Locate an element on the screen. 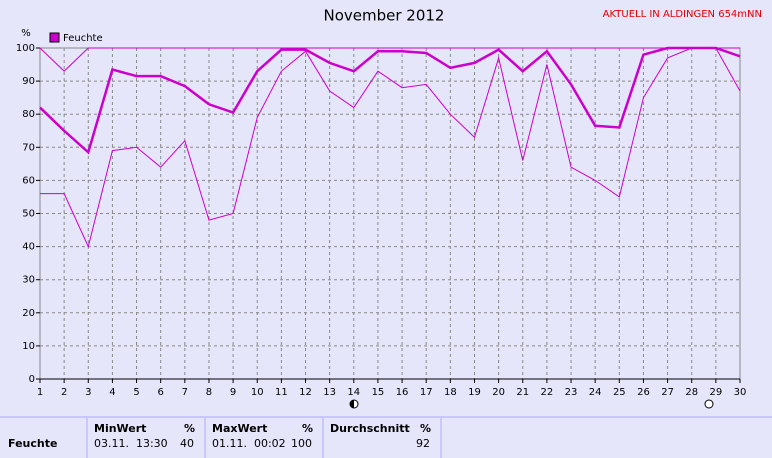 The width and height of the screenshot is (772, 458). x-tick-label: 26 is located at coordinates (643, 392).